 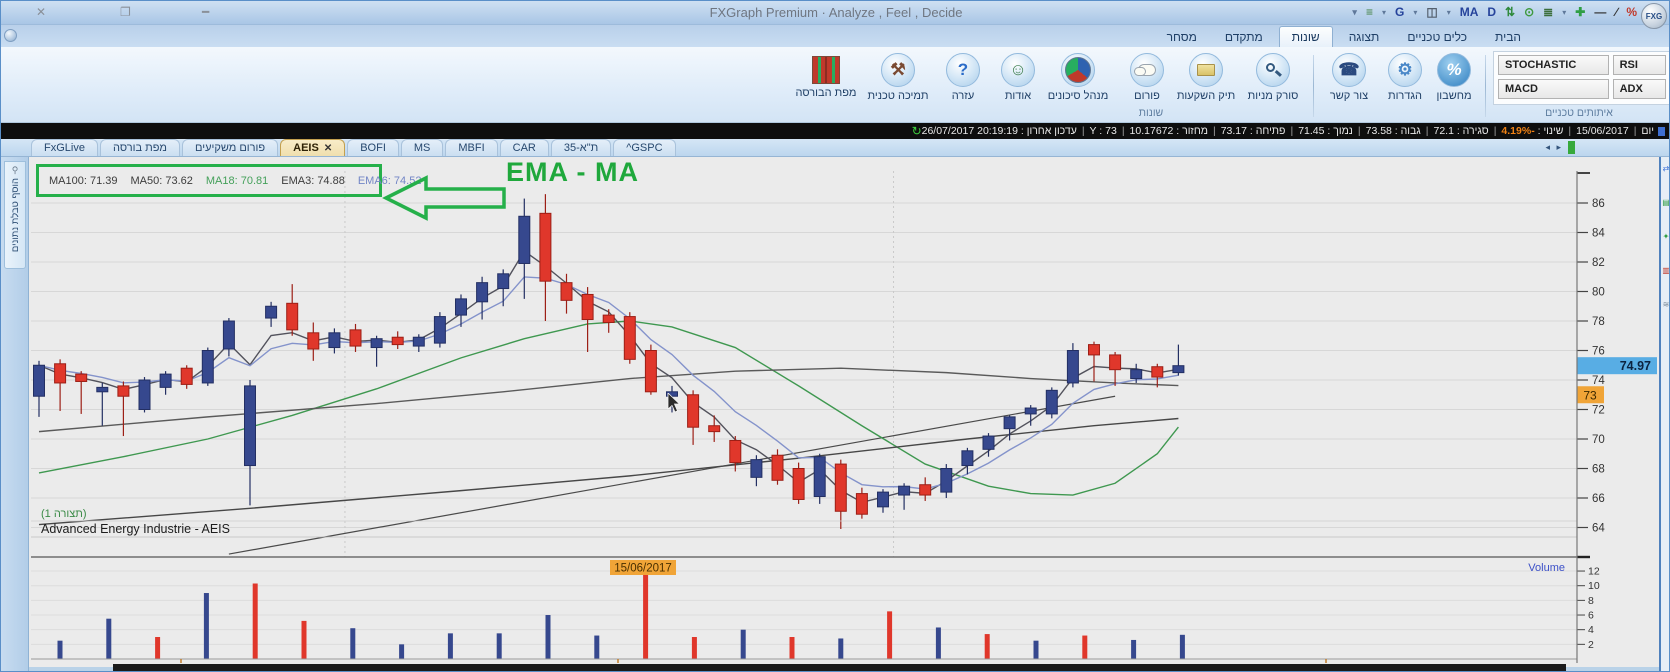 I want to click on list-icon: ≡, so click(x=1369, y=12).